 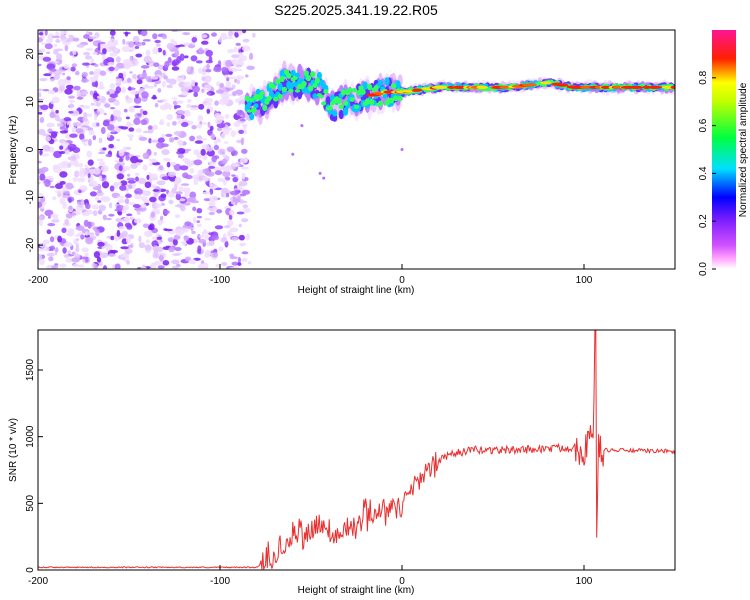 What do you see at coordinates (220, 581) in the screenshot?
I see `snr-x-tick-label: -100` at bounding box center [220, 581].